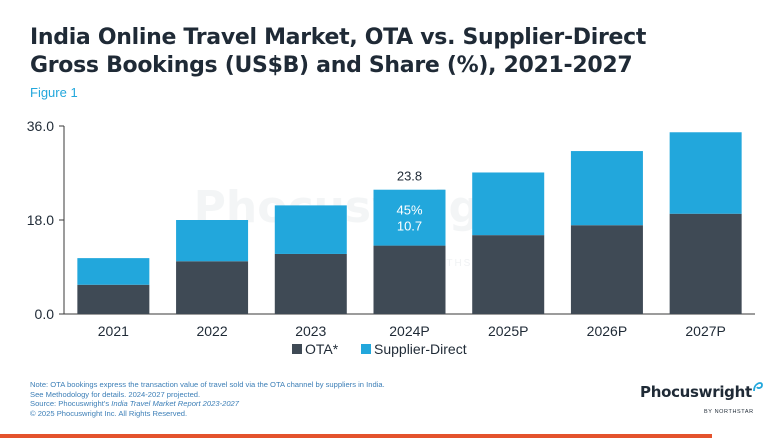  I want to click on x-tick-label: 2027P, so click(705, 331).